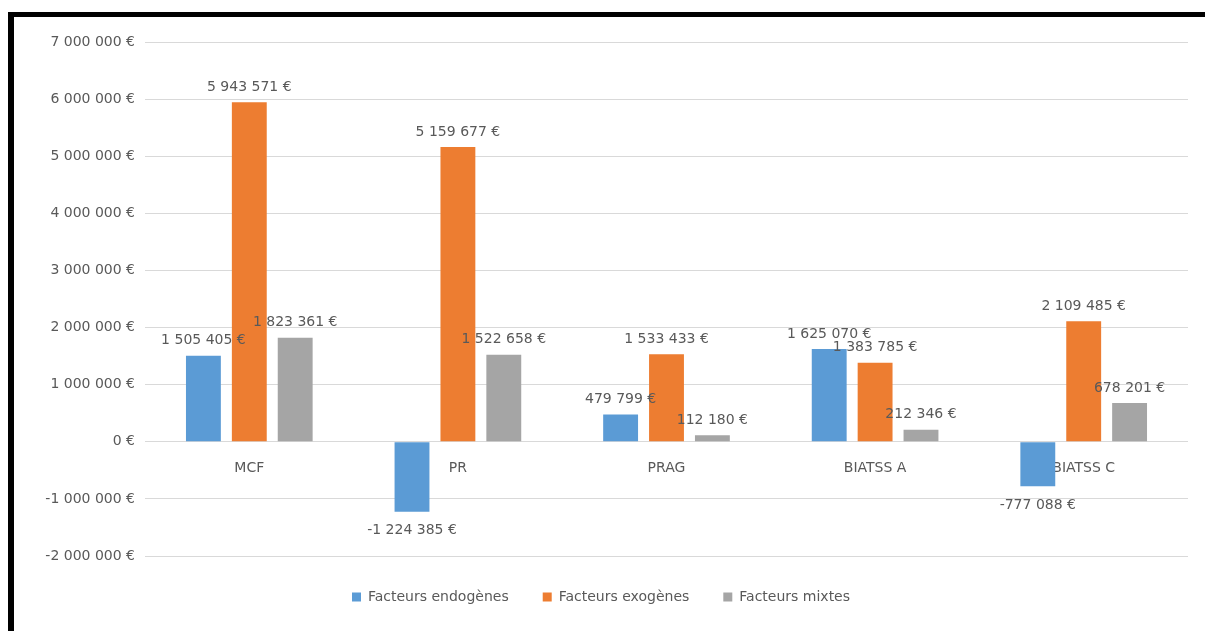 Image resolution: width=1205 pixels, height=631 pixels. What do you see at coordinates (92, 211) in the screenshot?
I see `y-tick-label: 4 000 000 €` at bounding box center [92, 211].